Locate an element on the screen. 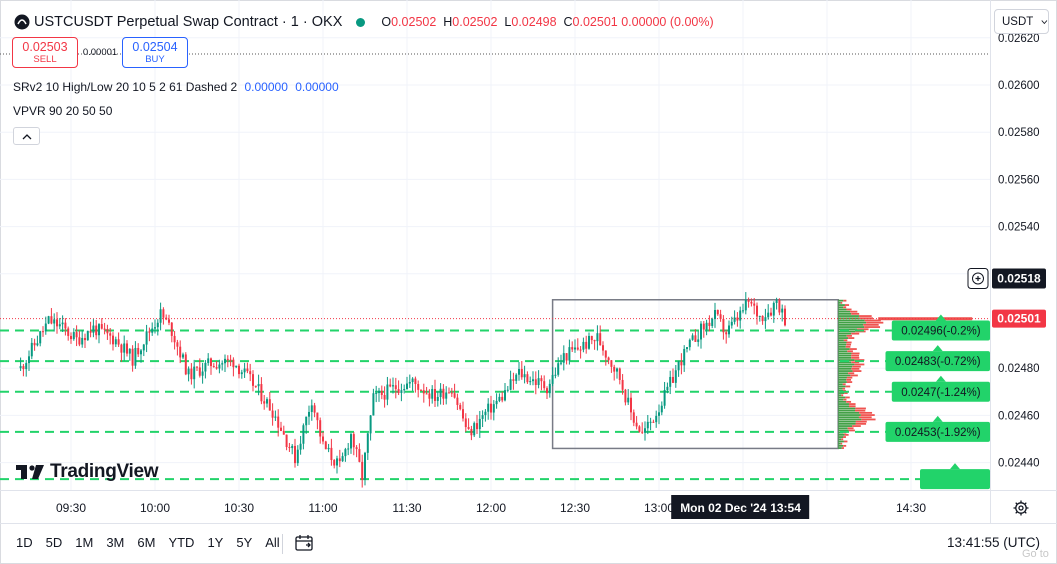 The height and width of the screenshot is (564, 1057). time-tick-label: 11:30 is located at coordinates (406, 508).